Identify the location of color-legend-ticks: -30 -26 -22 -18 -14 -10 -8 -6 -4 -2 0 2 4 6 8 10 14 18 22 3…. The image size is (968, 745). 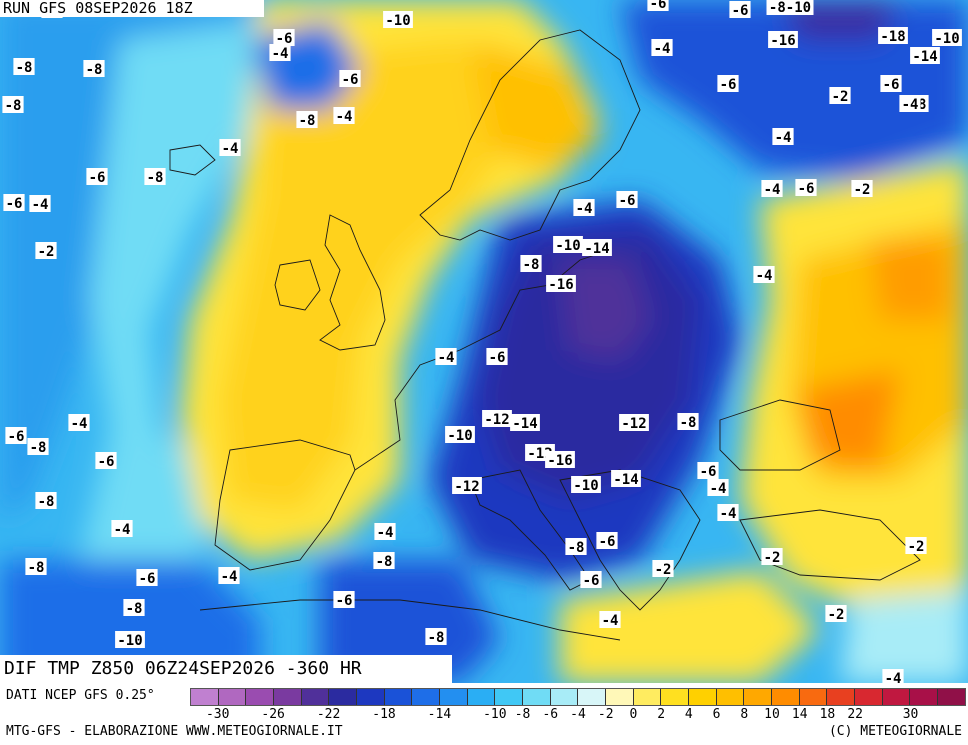
(578, 715).